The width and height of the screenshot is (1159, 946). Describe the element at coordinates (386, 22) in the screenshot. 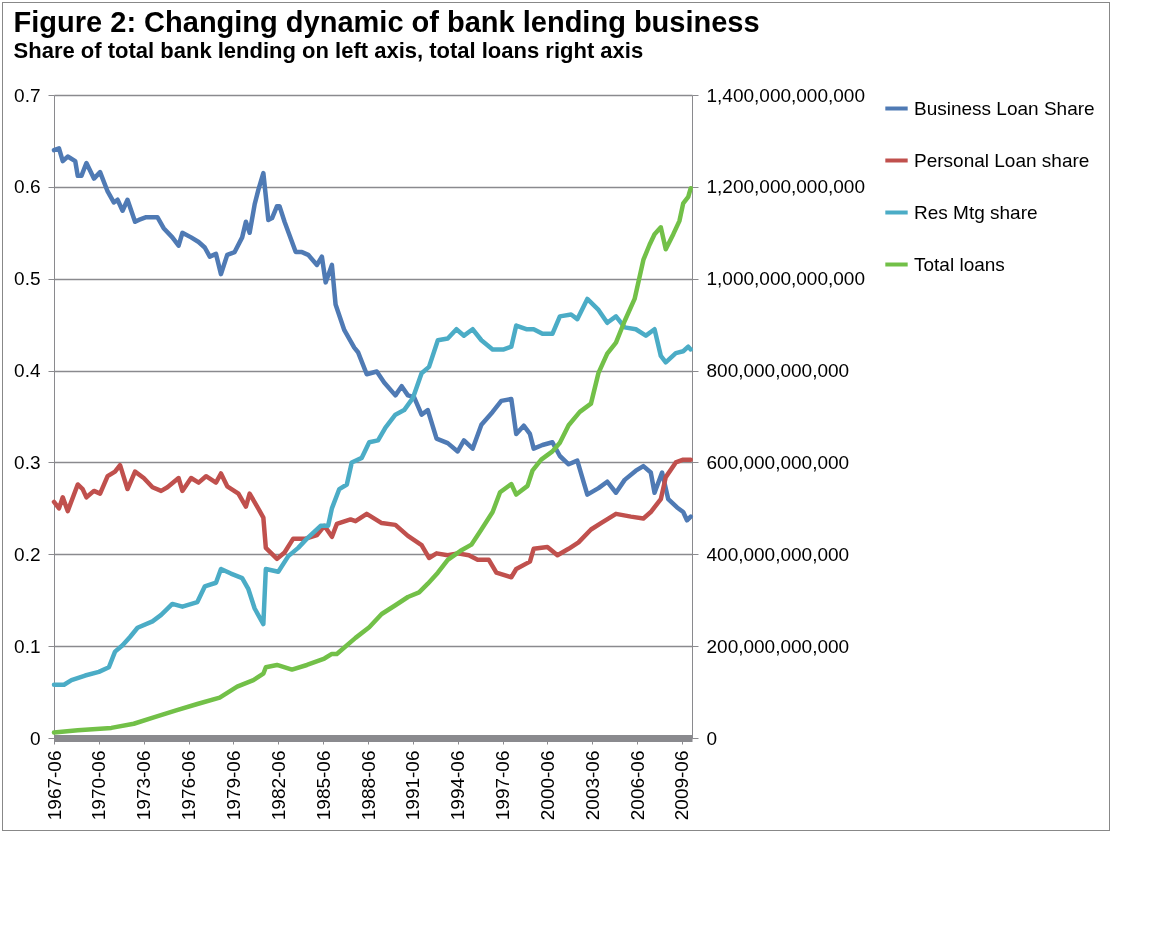

I see `chart-title: Figure 2: Changing dynamic of bank lending business` at that location.